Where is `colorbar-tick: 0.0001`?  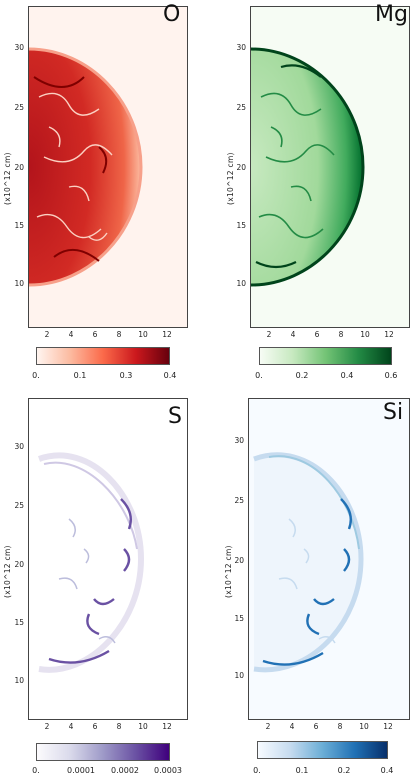
colorbar-tick: 0.0001 is located at coordinates (81, 770).